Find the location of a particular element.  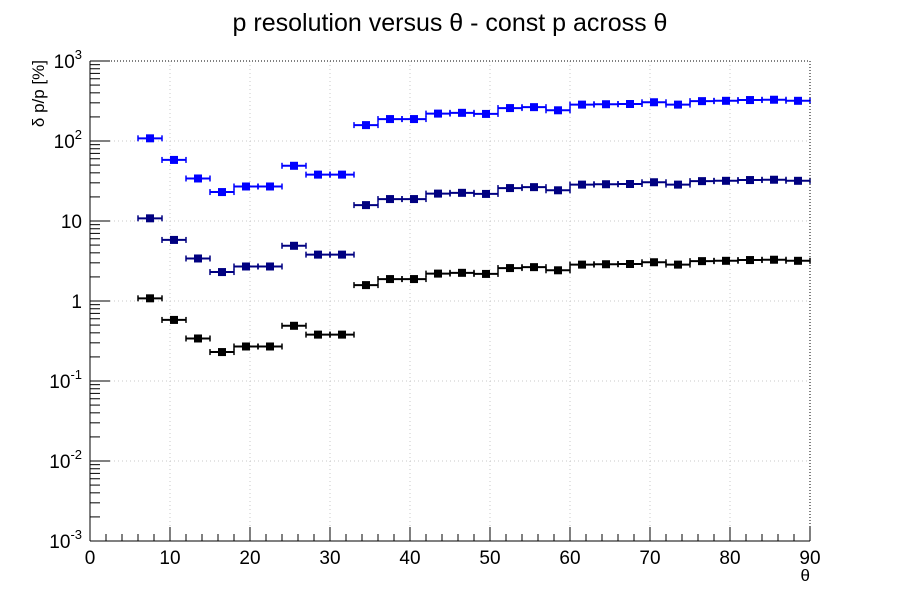

x-tick-label: 20 is located at coordinates (249, 558).